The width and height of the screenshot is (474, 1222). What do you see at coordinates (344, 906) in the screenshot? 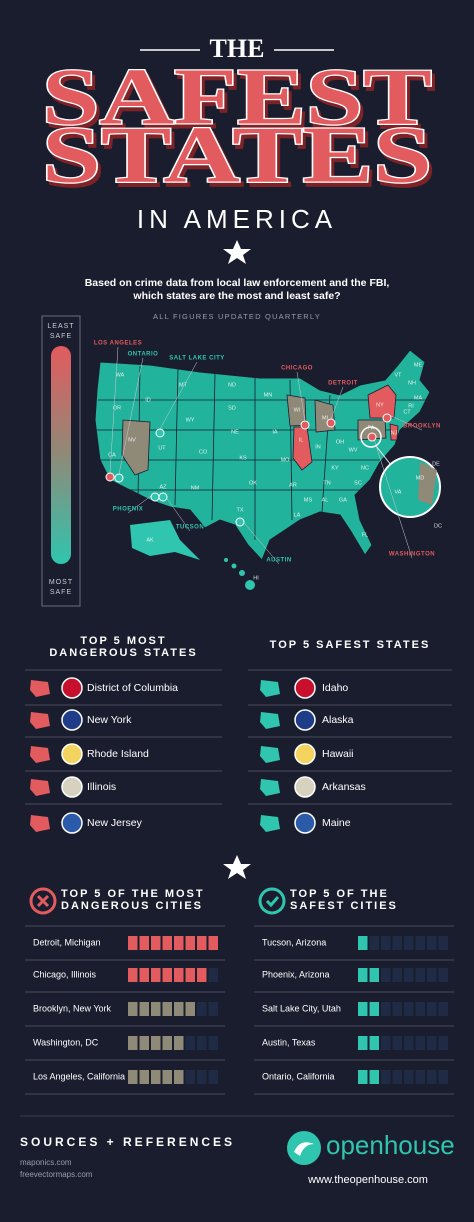
I see `section-title: SAFEST CITIES` at bounding box center [344, 906].